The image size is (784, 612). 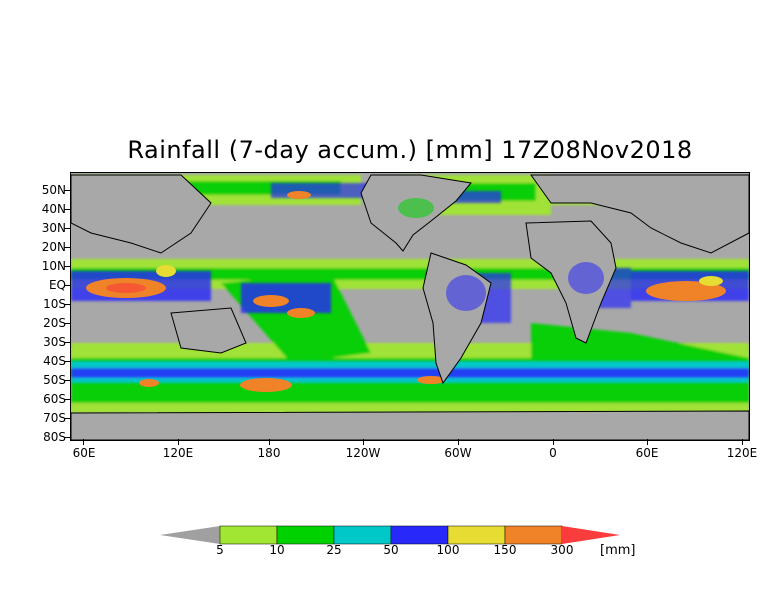 I want to click on colorbar-under-triangle, so click(x=190, y=535).